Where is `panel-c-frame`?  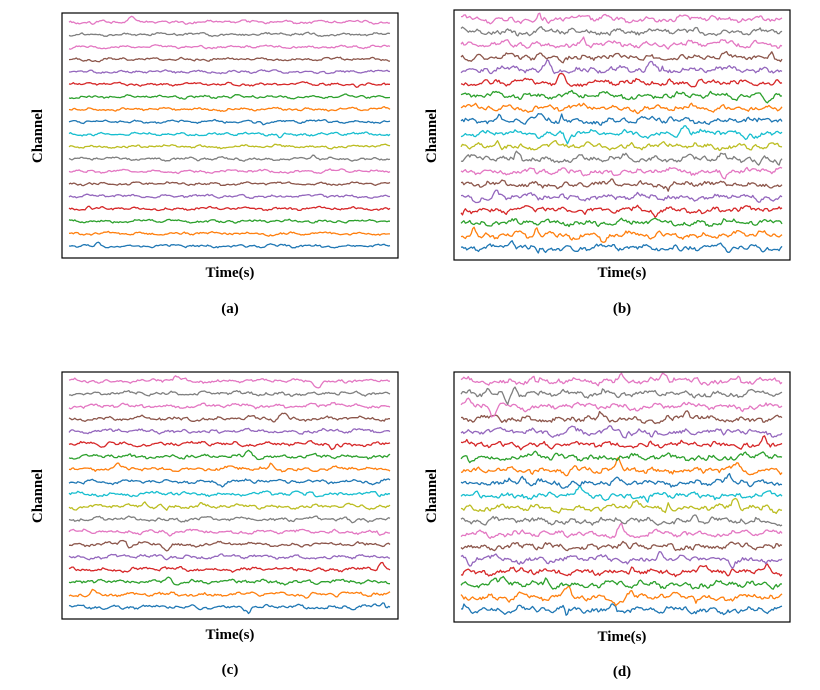
panel-c-frame is located at coordinates (230, 495).